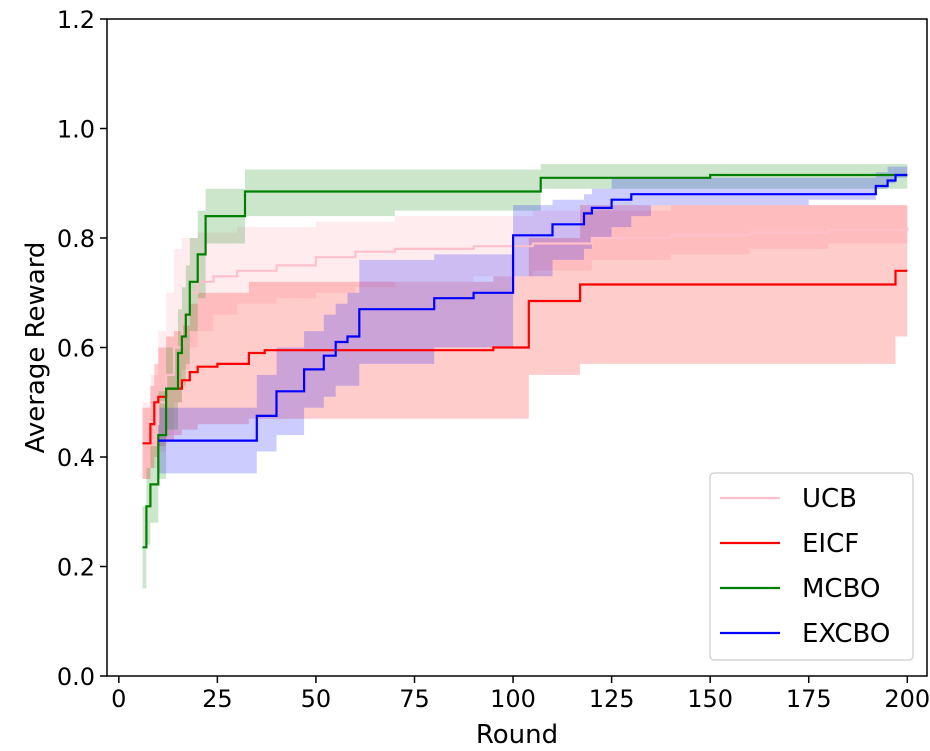  I want to click on y-tick-label: 0.6, so click(76, 349).